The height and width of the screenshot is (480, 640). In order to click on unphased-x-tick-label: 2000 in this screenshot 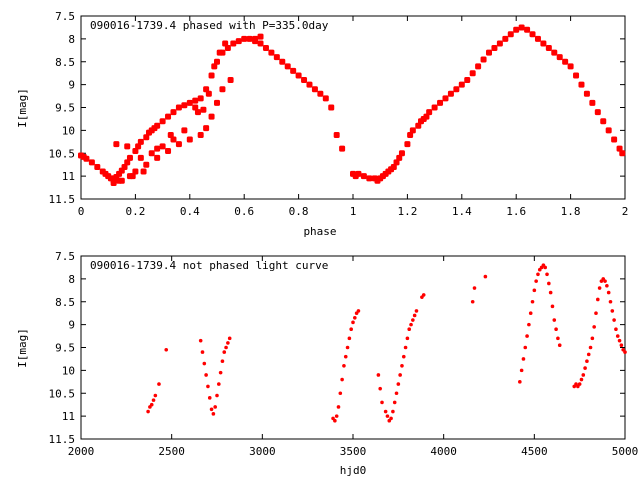, I will do `click(81, 451)`.